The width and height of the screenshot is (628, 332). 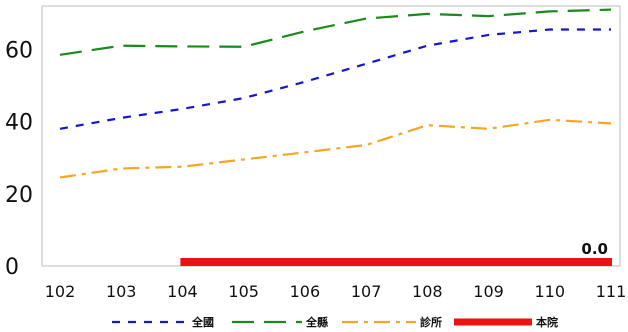 I want to click on x-tick-label: 107, so click(x=366, y=291).